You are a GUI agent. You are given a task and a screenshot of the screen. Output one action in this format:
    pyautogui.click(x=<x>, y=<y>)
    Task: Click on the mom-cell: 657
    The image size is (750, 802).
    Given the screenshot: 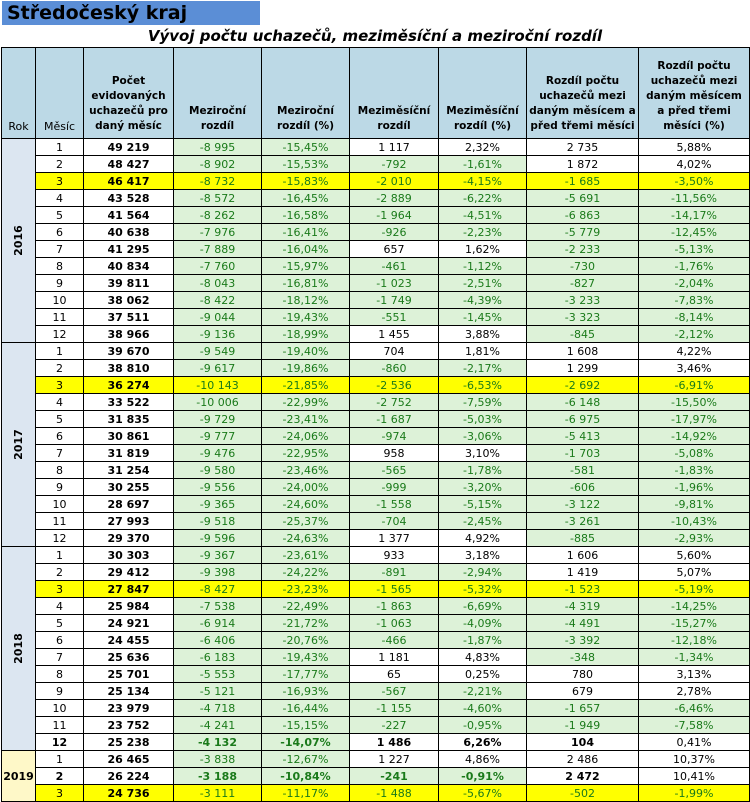 What is the action you would take?
    pyautogui.click(x=394, y=249)
    